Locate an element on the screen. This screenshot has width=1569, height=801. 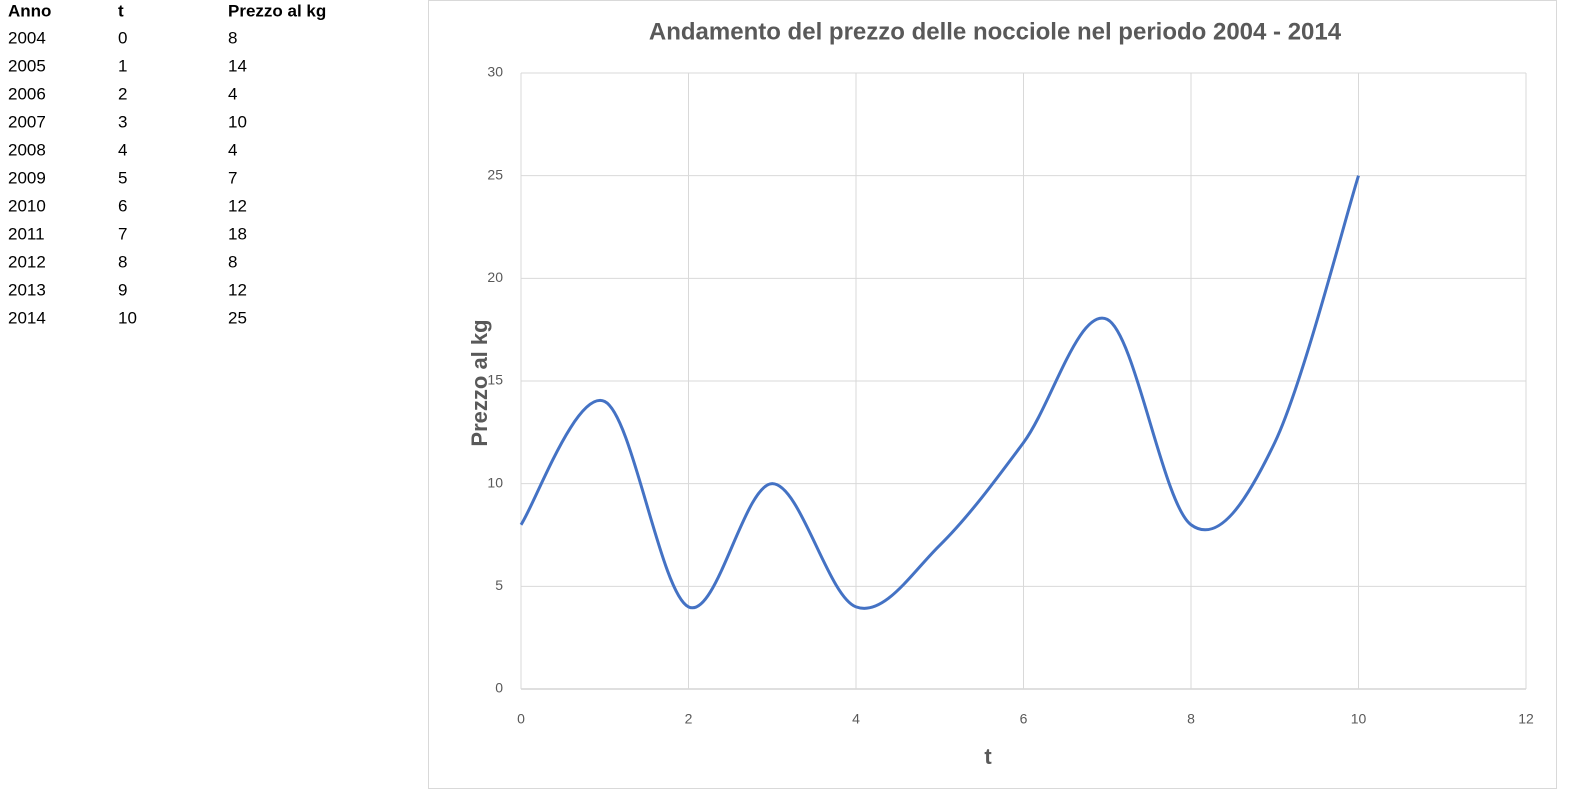
table-cell: 25 is located at coordinates (237, 317).